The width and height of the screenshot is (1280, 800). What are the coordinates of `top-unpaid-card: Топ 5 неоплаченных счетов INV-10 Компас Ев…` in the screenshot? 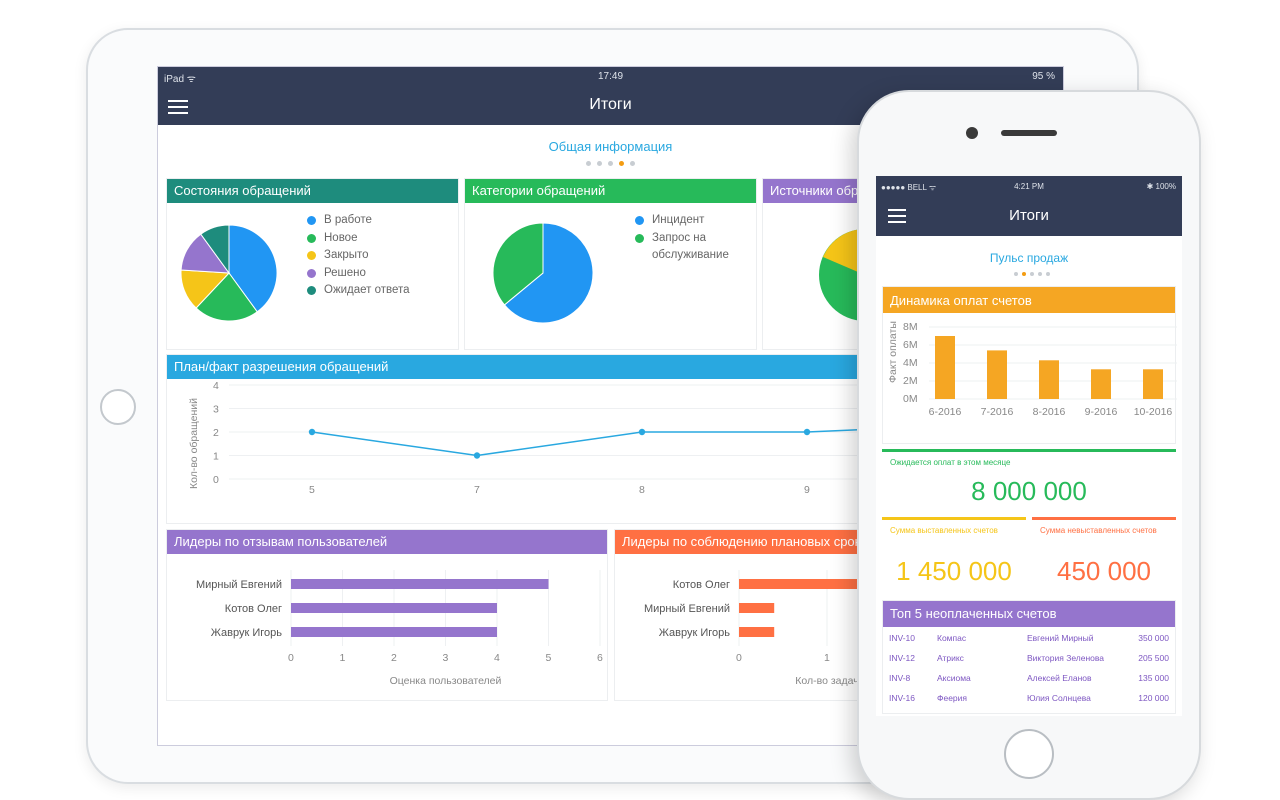 It's located at (1029, 657).